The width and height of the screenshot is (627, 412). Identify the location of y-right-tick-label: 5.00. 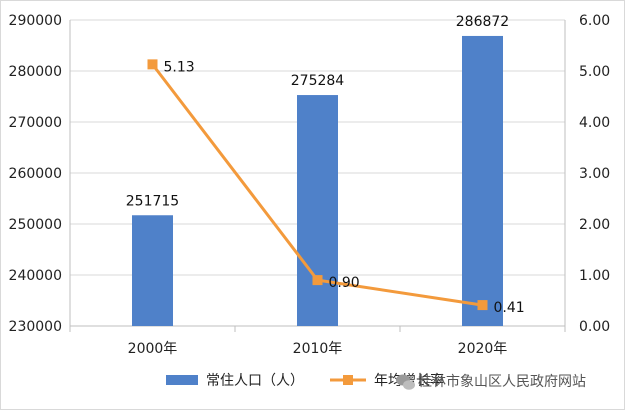
(594, 72).